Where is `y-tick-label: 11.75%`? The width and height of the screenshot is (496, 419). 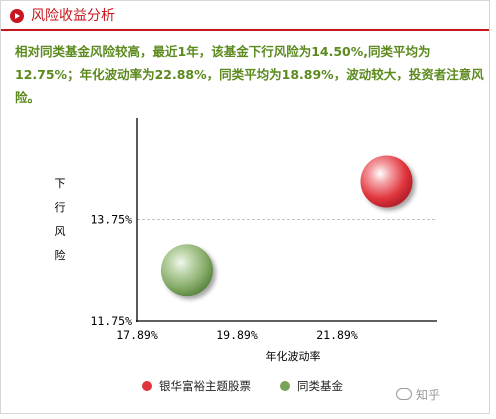
y-tick-label: 11.75% is located at coordinates (111, 321).